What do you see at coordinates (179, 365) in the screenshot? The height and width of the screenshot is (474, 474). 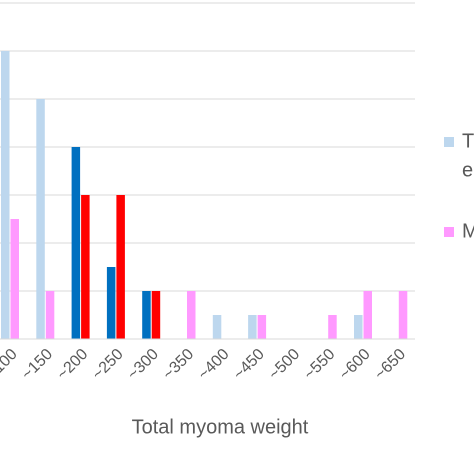 I see `x-tick-label: ~350` at bounding box center [179, 365].